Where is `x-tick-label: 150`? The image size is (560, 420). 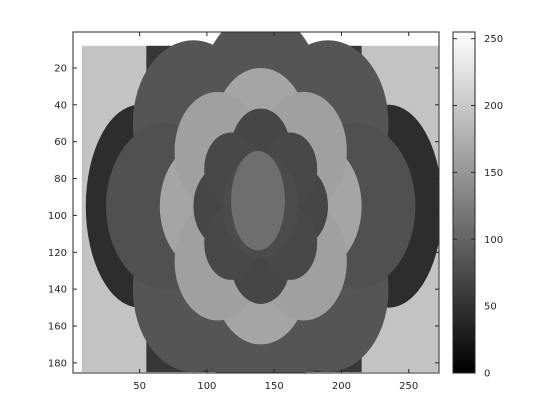 x-tick-label: 150 is located at coordinates (274, 386).